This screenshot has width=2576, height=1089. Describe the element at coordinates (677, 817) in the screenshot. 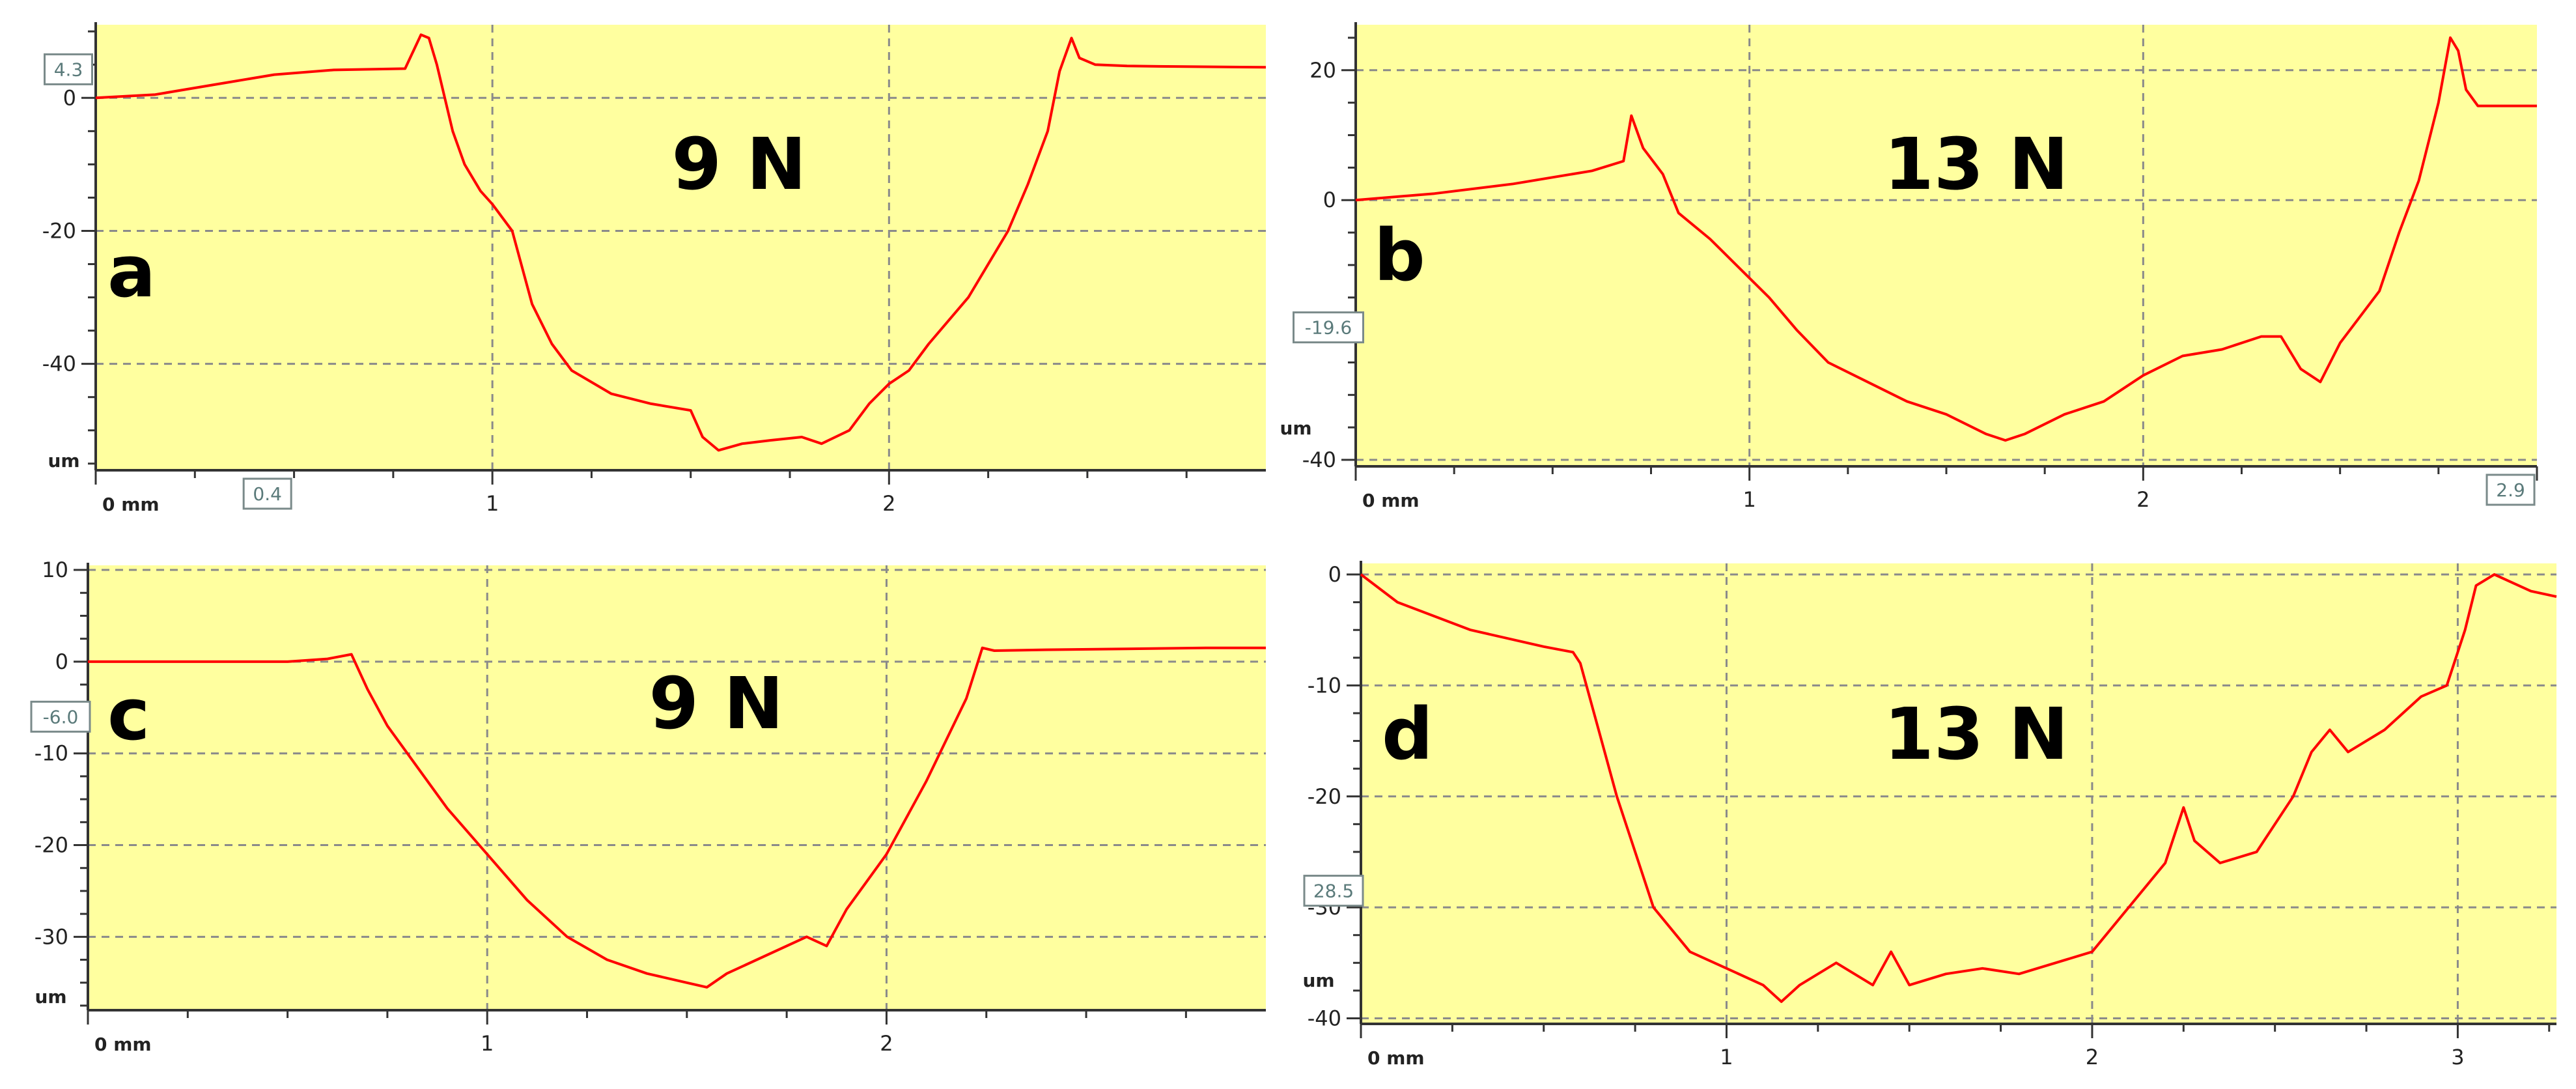

I see `profile-trace` at that location.